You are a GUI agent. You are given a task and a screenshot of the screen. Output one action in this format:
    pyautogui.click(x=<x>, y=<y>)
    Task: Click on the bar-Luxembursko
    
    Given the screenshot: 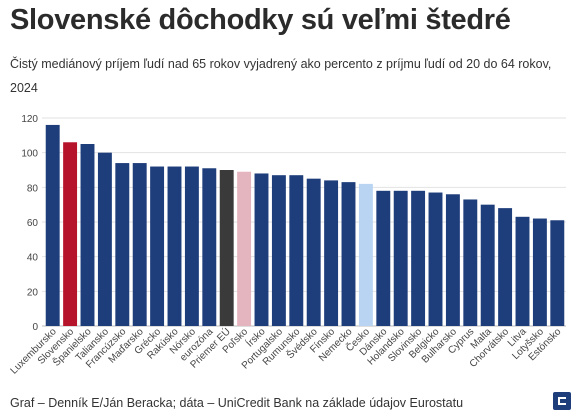 What is the action you would take?
    pyautogui.click(x=52, y=225)
    